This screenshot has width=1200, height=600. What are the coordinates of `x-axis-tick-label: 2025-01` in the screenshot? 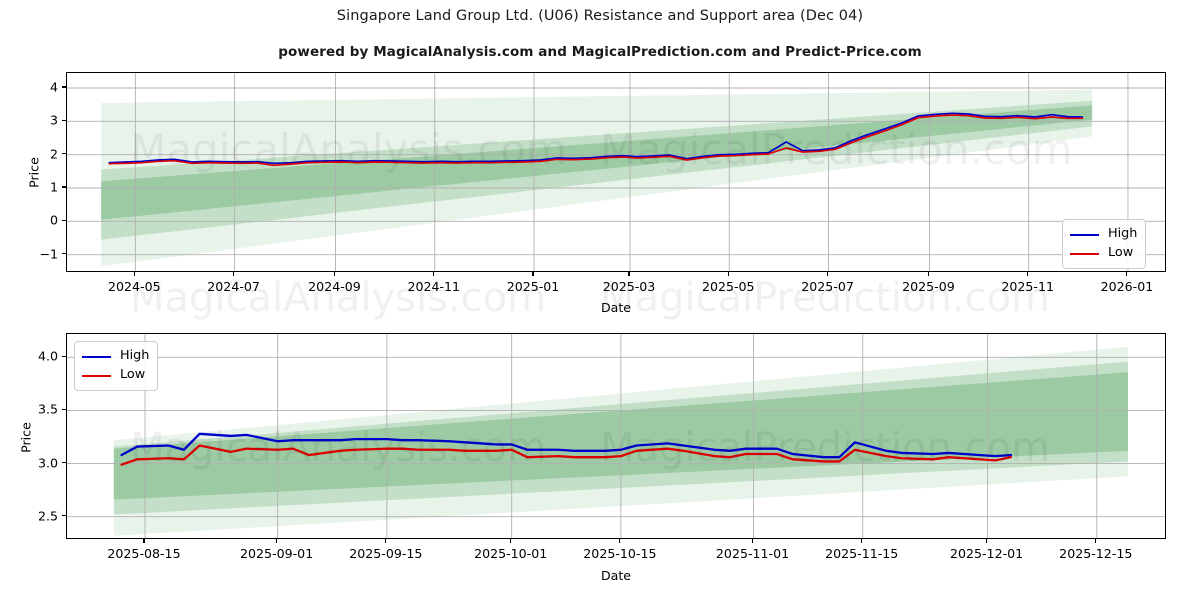 It's located at (533, 286).